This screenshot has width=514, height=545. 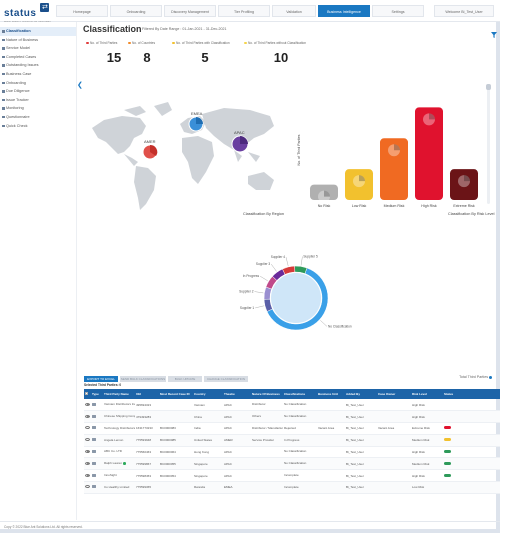 What do you see at coordinates (38, 108) in the screenshot?
I see `sidebar-item-monitoring: Monitoring` at bounding box center [38, 108].